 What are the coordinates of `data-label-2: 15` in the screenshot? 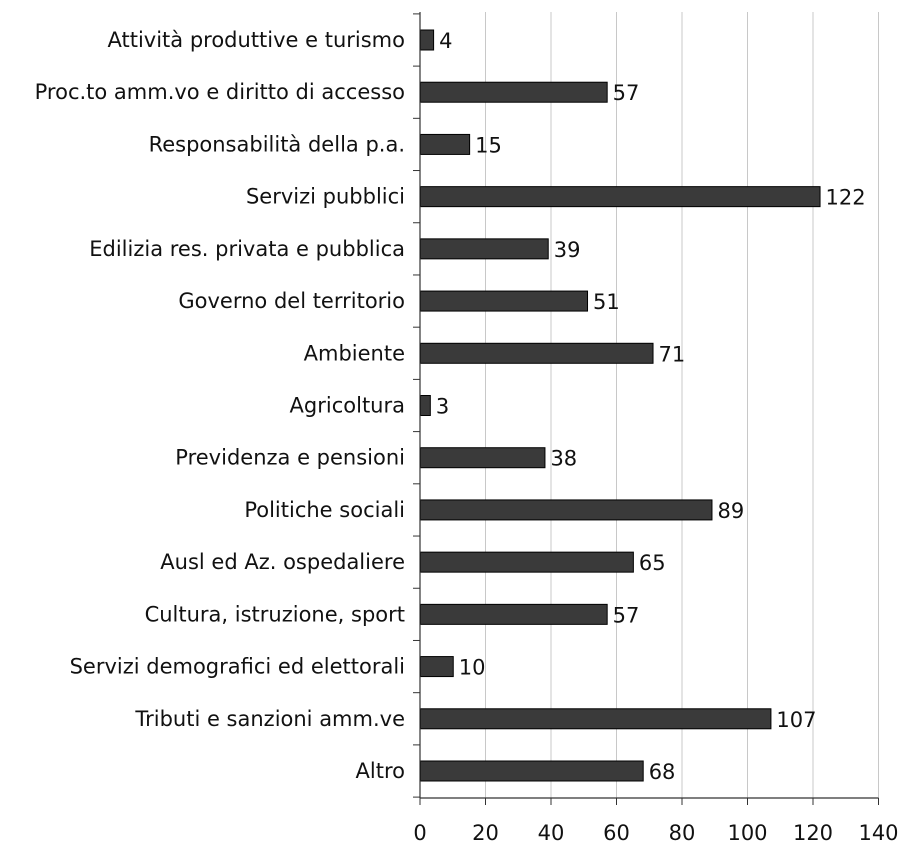 It's located at (488, 145).